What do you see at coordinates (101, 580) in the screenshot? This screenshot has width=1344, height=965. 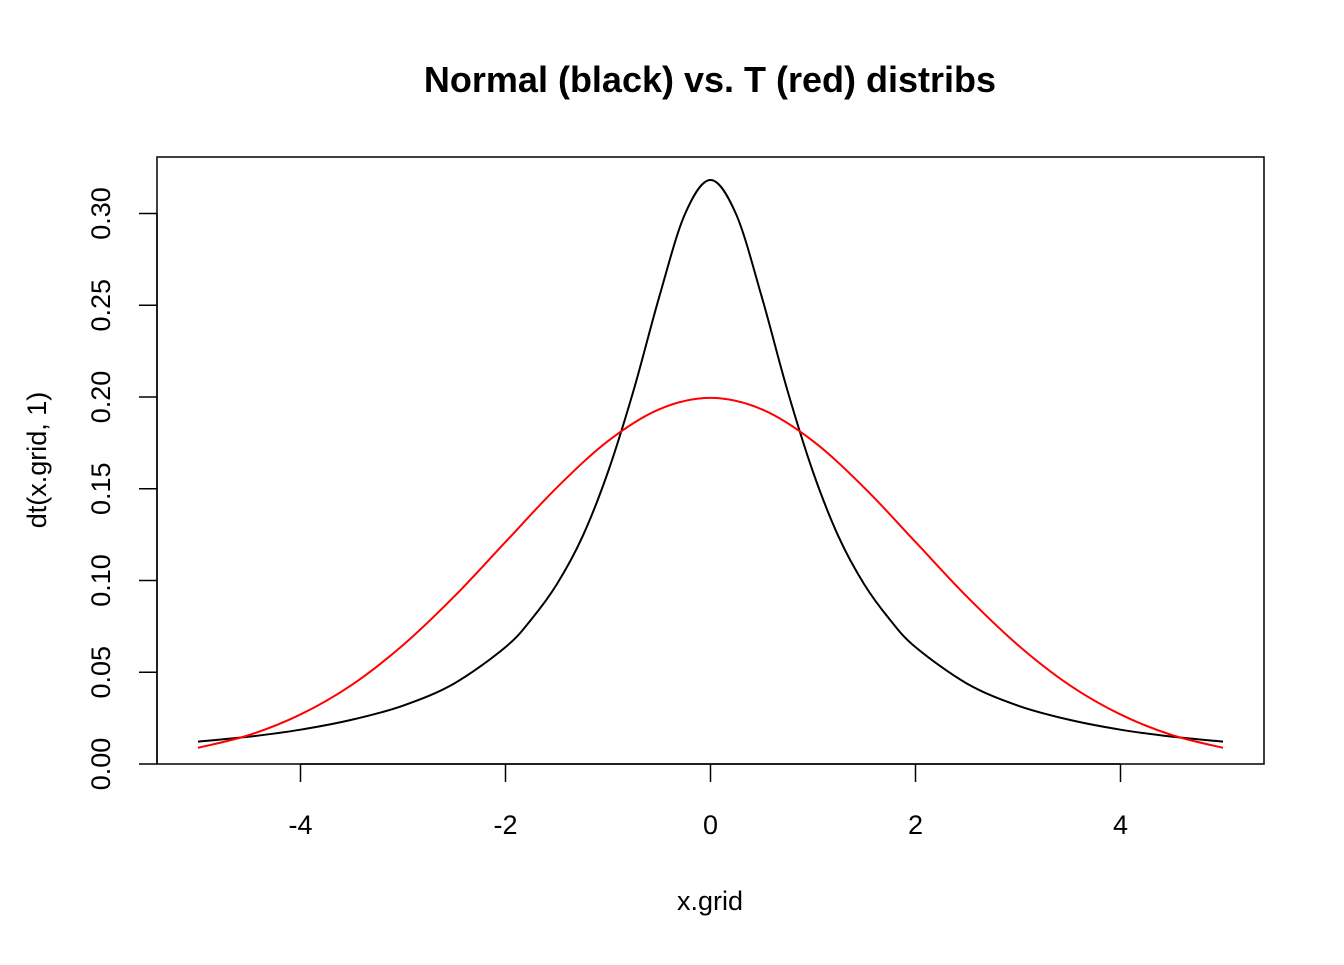 I see `y-tick-label: 0.10` at bounding box center [101, 580].